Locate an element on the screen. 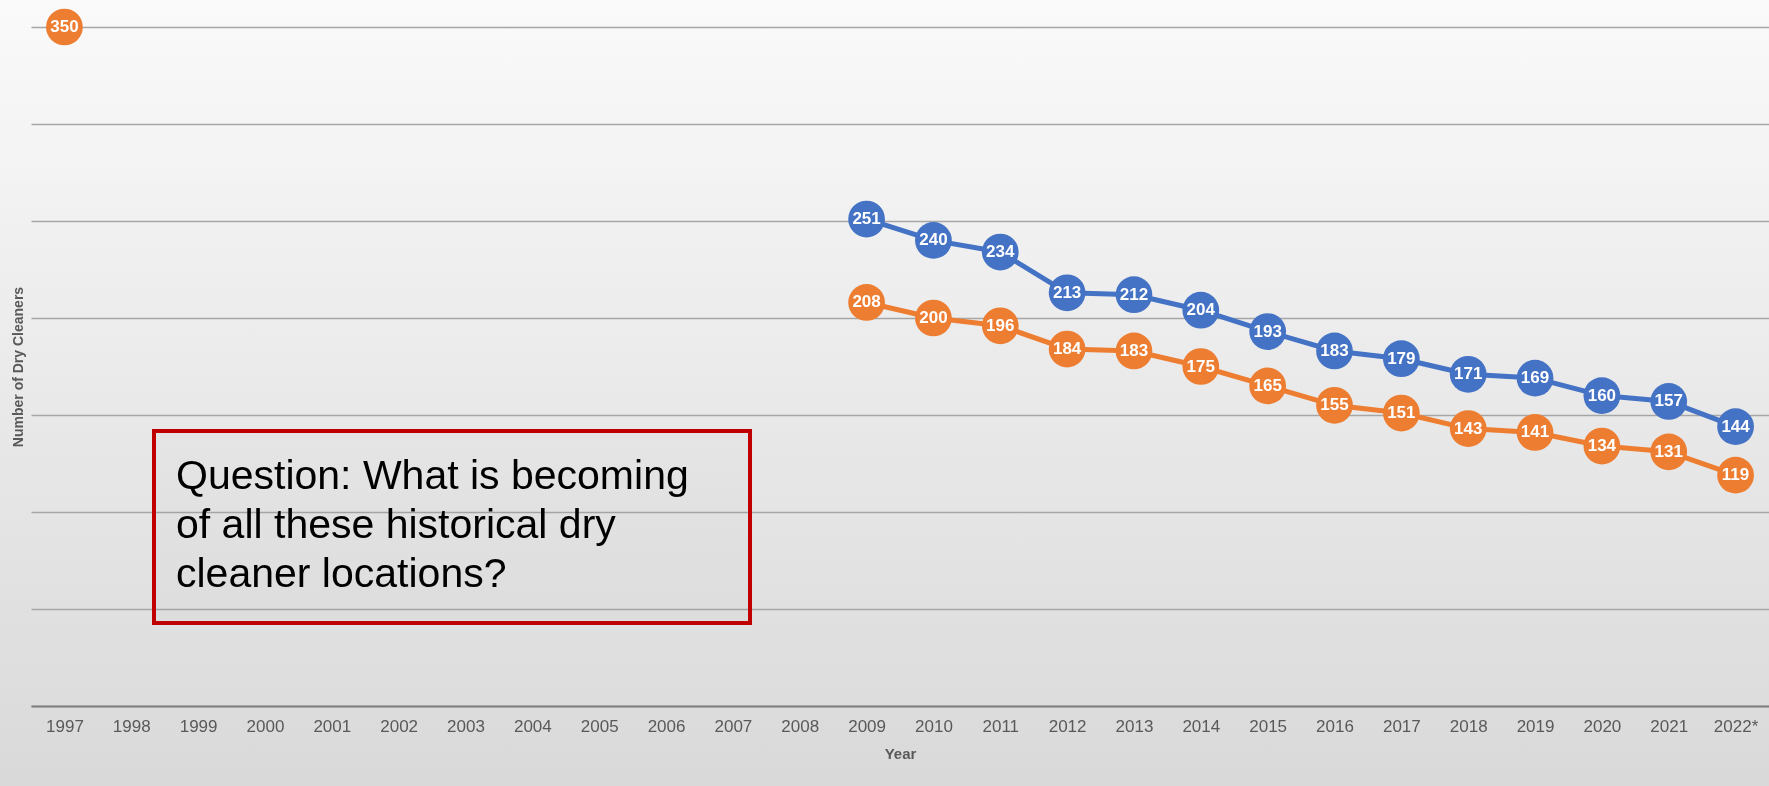 The height and width of the screenshot is (786, 1769). data-label: 119 is located at coordinates (1735, 475).